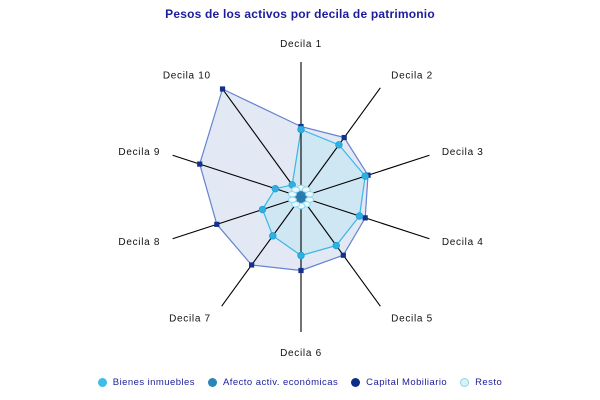 Image resolution: width=600 pixels, height=400 pixels. I want to click on axis-label: Decila 10, so click(187, 76).